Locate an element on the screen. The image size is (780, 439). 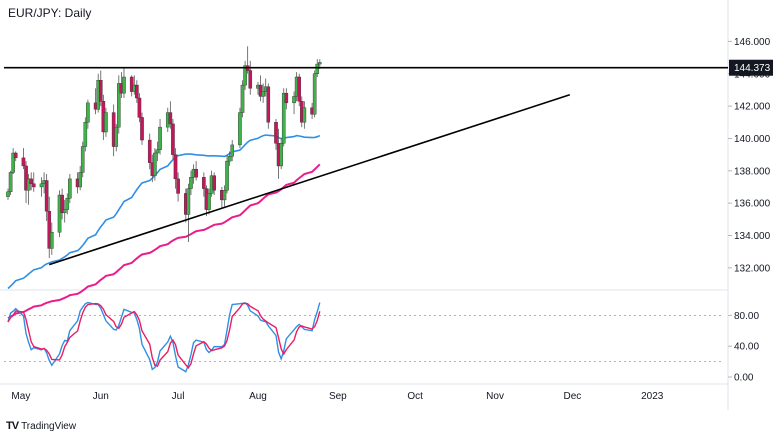
current-price-tag is located at coordinates (751, 67).